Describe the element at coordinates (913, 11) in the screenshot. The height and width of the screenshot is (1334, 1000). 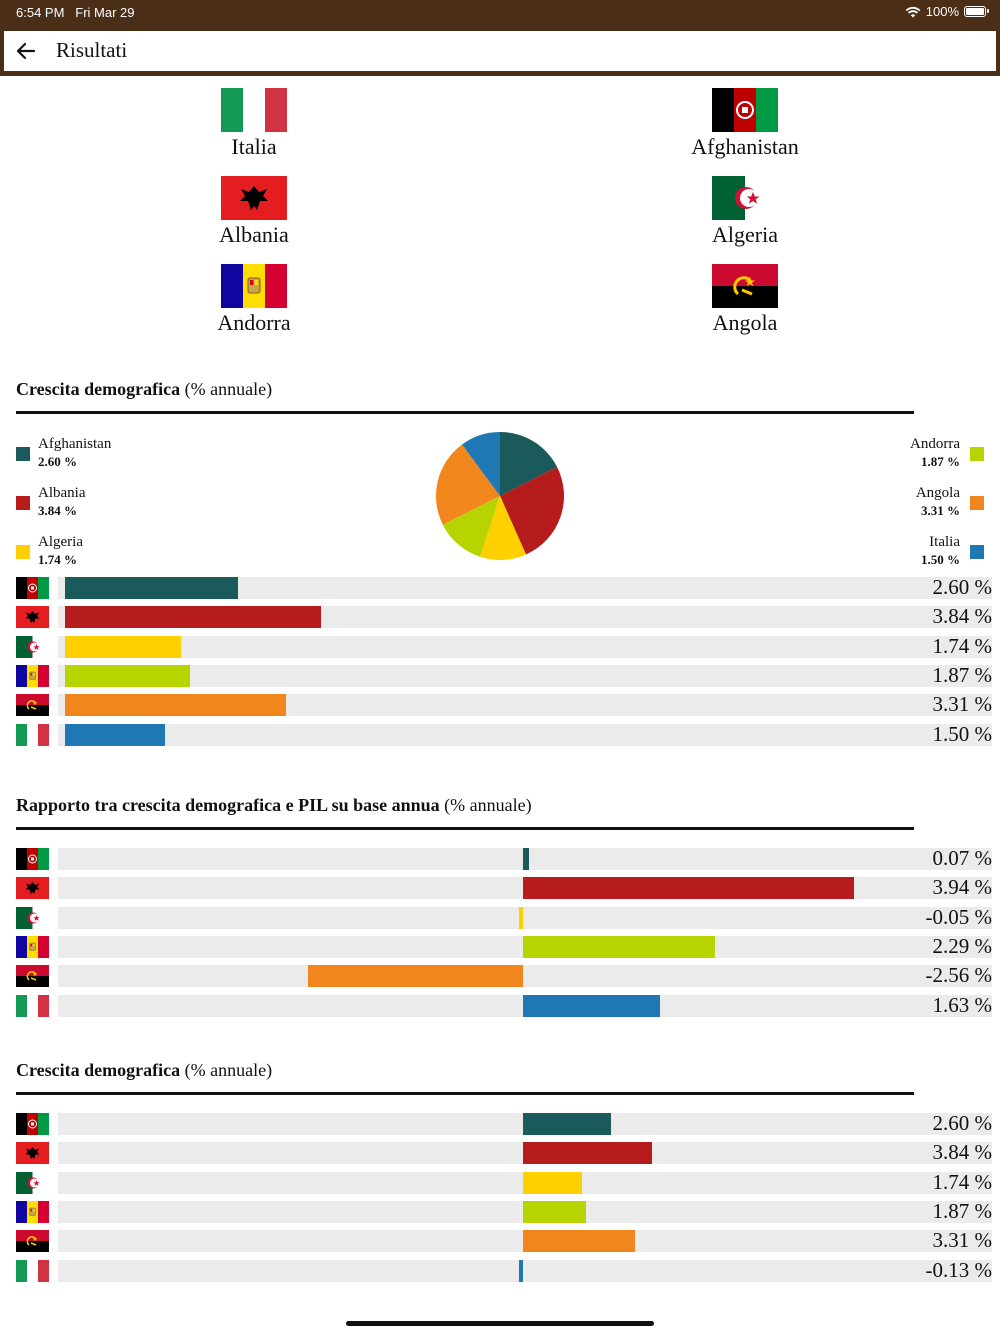
I see `wifi-icon` at that location.